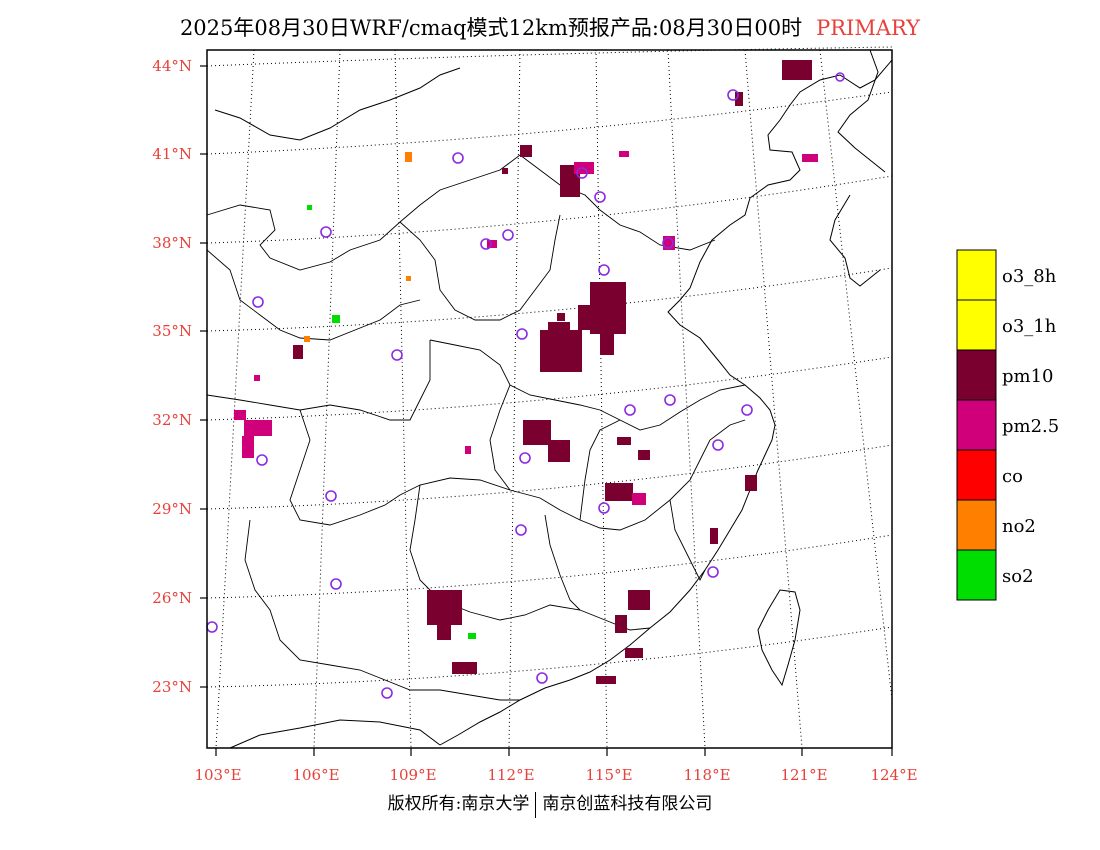 The image size is (1100, 850). What do you see at coordinates (510, 775) in the screenshot?
I see `lon-label: 112°E` at bounding box center [510, 775].